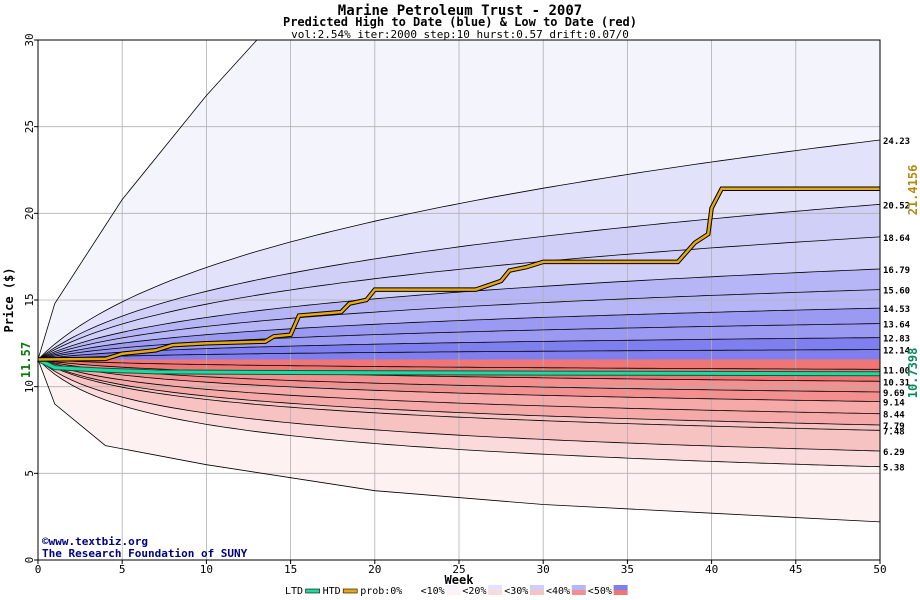  I want to click on x-tick-label-20: 20, so click(374, 569).